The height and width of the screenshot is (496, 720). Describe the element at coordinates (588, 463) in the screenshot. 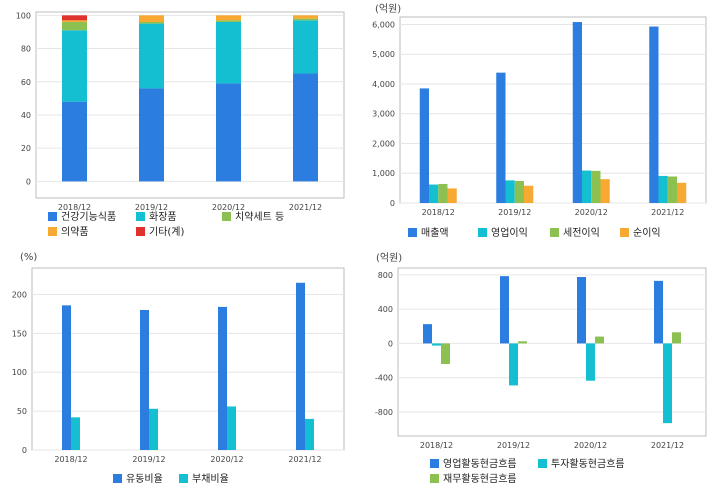

I see `legend-label: 투자활동현금흐름` at that location.